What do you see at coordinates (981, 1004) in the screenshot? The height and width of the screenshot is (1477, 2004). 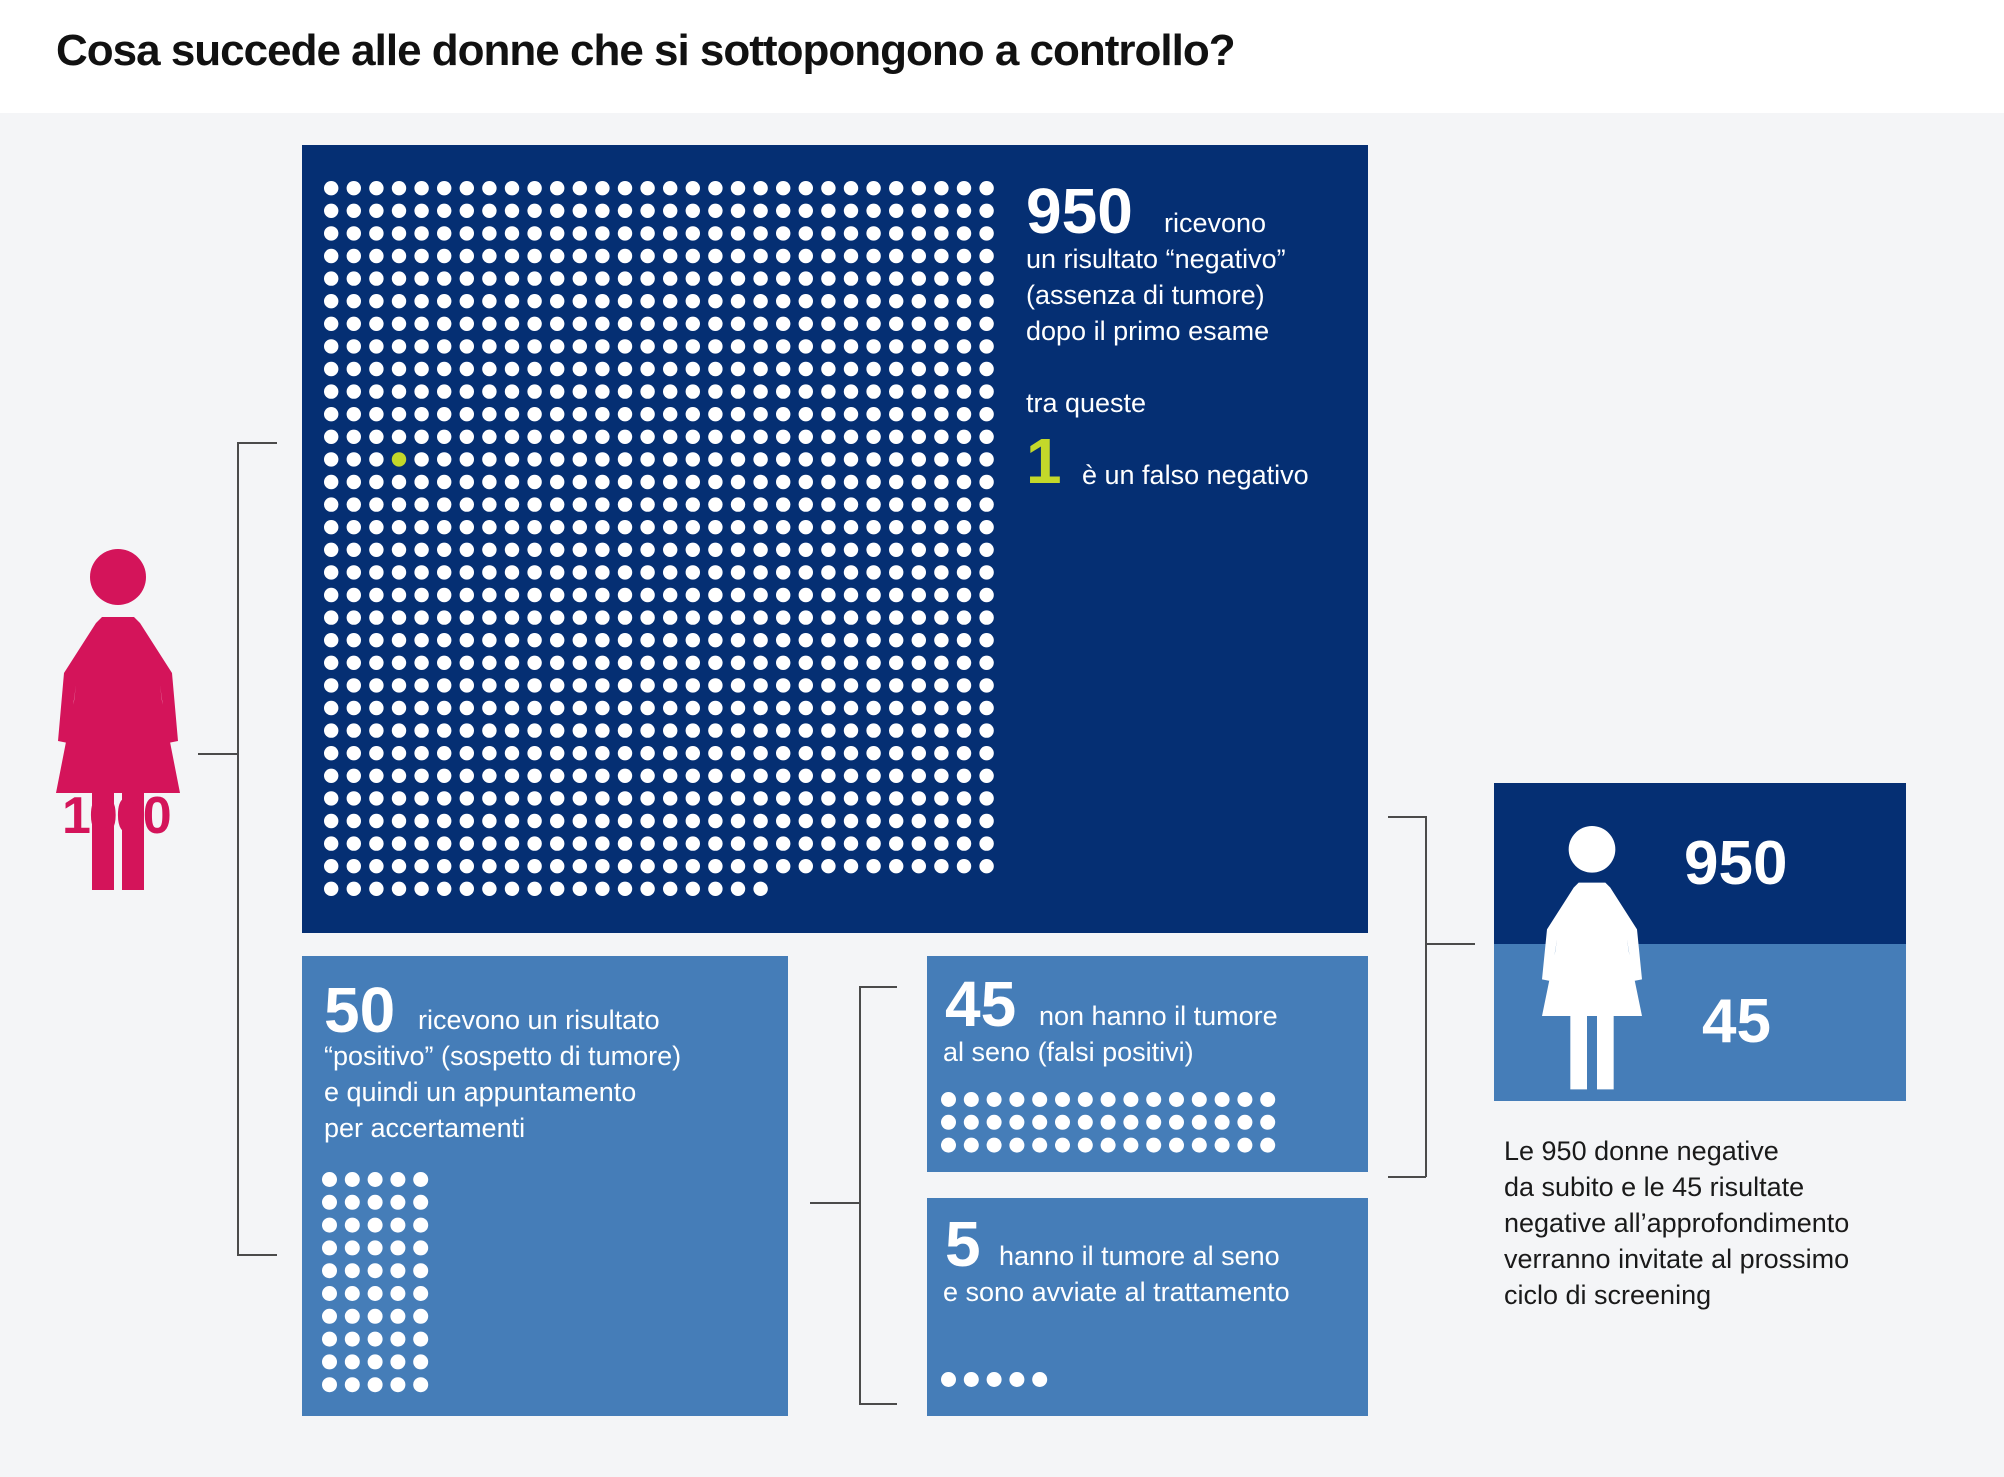 I see `false-positive-count: 45` at bounding box center [981, 1004].